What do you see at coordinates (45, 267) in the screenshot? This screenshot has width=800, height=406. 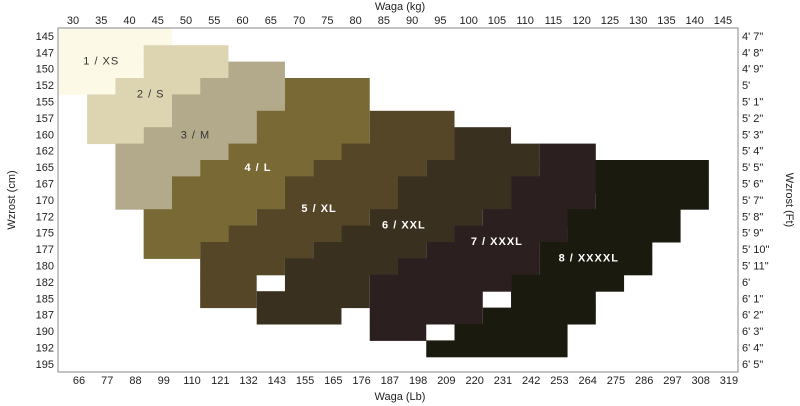 I see `left-tick-label: 180` at bounding box center [45, 267].